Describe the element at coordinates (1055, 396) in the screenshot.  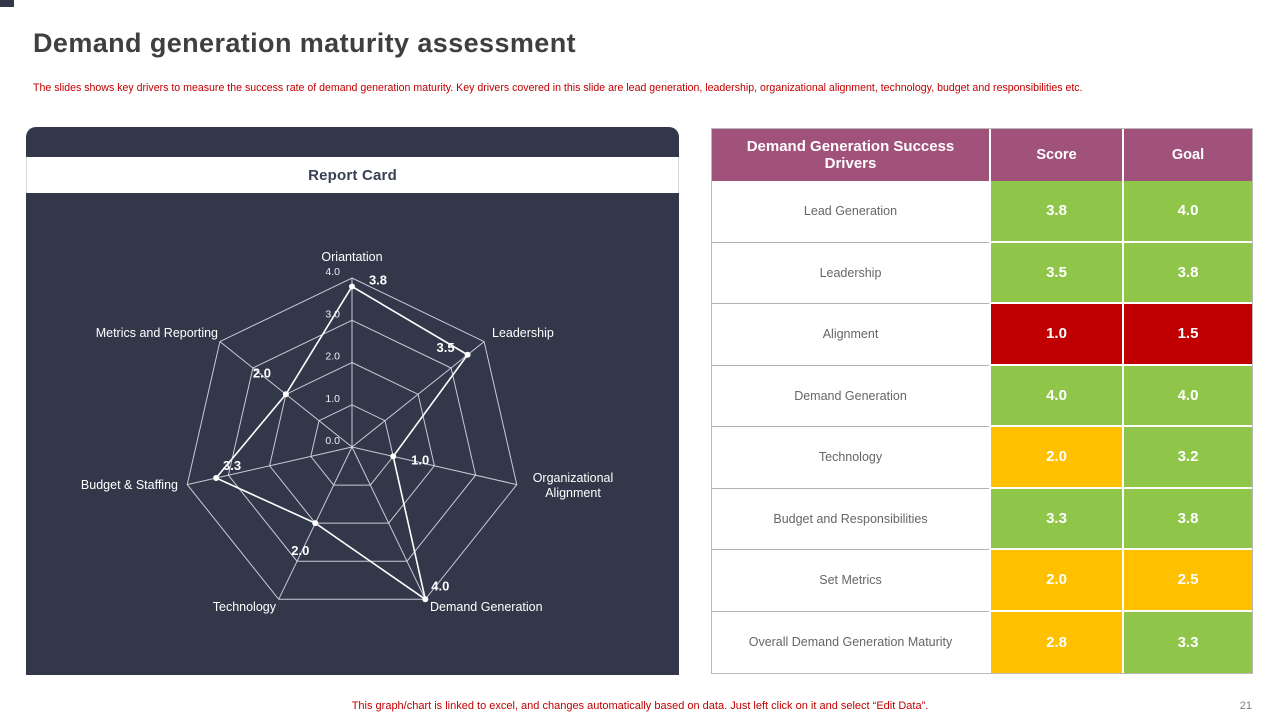
I see `score-cell: 4.0` at that location.